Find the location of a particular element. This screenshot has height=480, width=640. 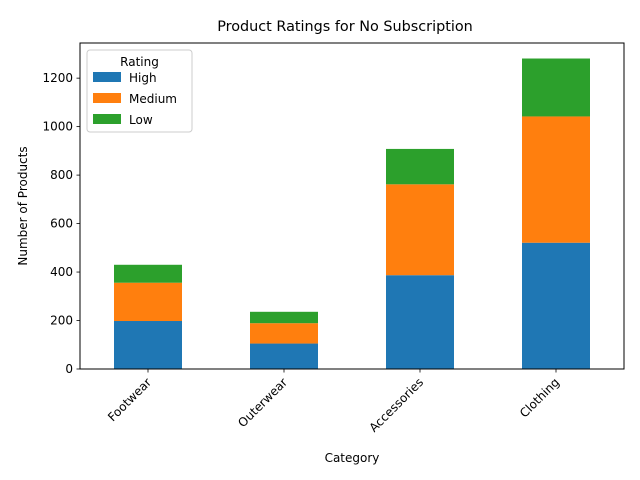

bar-low-accessories is located at coordinates (420, 166).